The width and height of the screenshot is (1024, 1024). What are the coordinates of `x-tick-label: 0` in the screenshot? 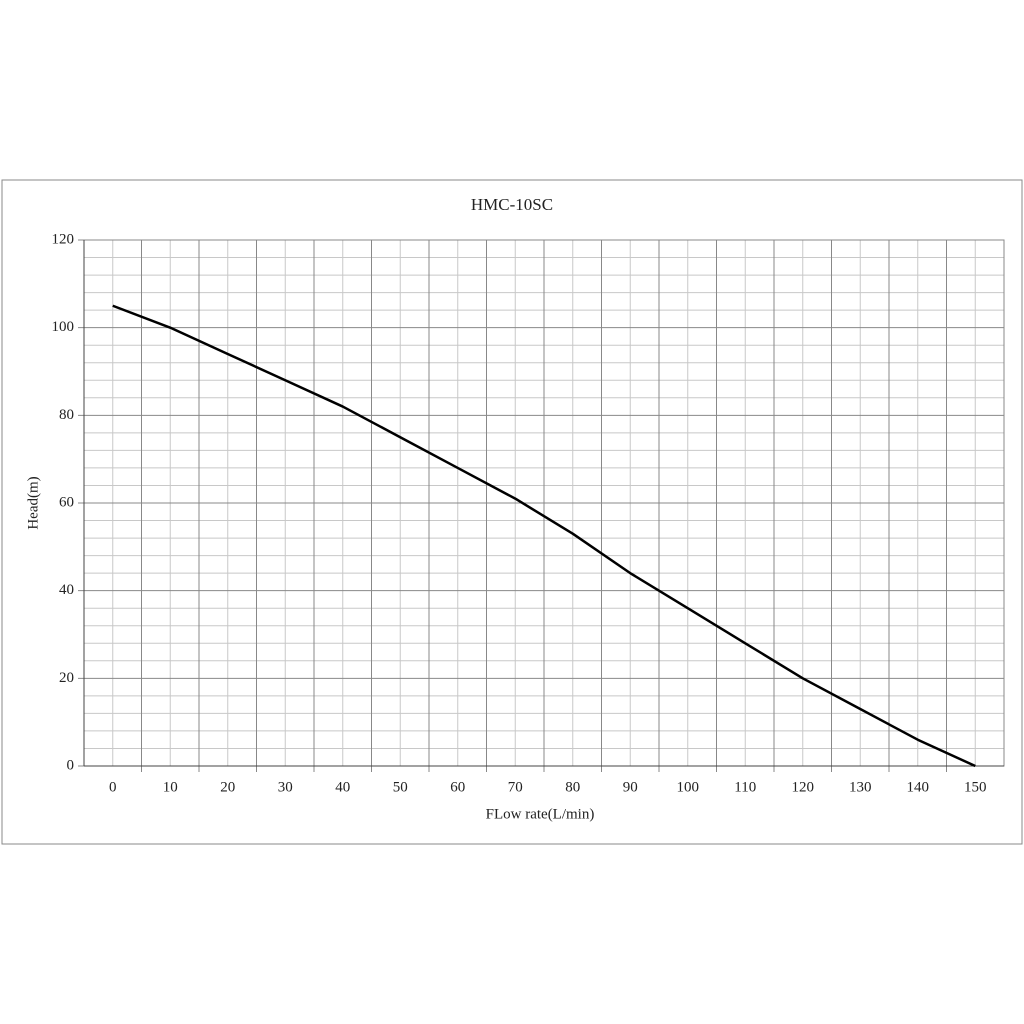 It's located at (113, 787).